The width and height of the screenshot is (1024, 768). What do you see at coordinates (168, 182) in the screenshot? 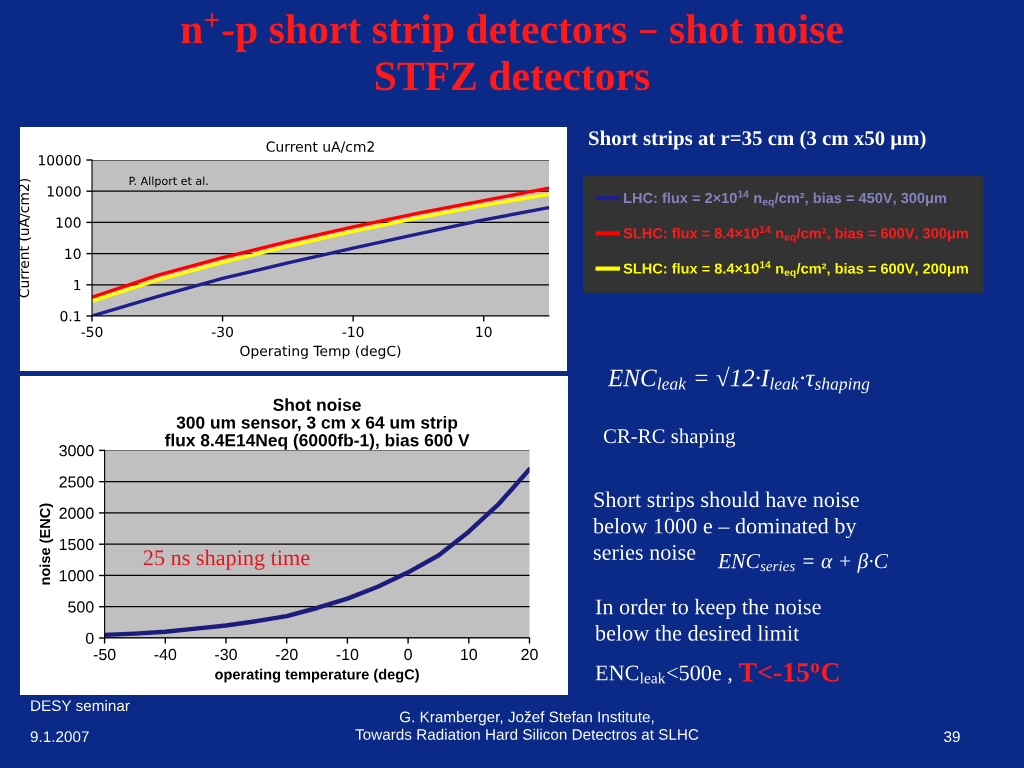
I see `annotation: P. Allport et al.` at bounding box center [168, 182].